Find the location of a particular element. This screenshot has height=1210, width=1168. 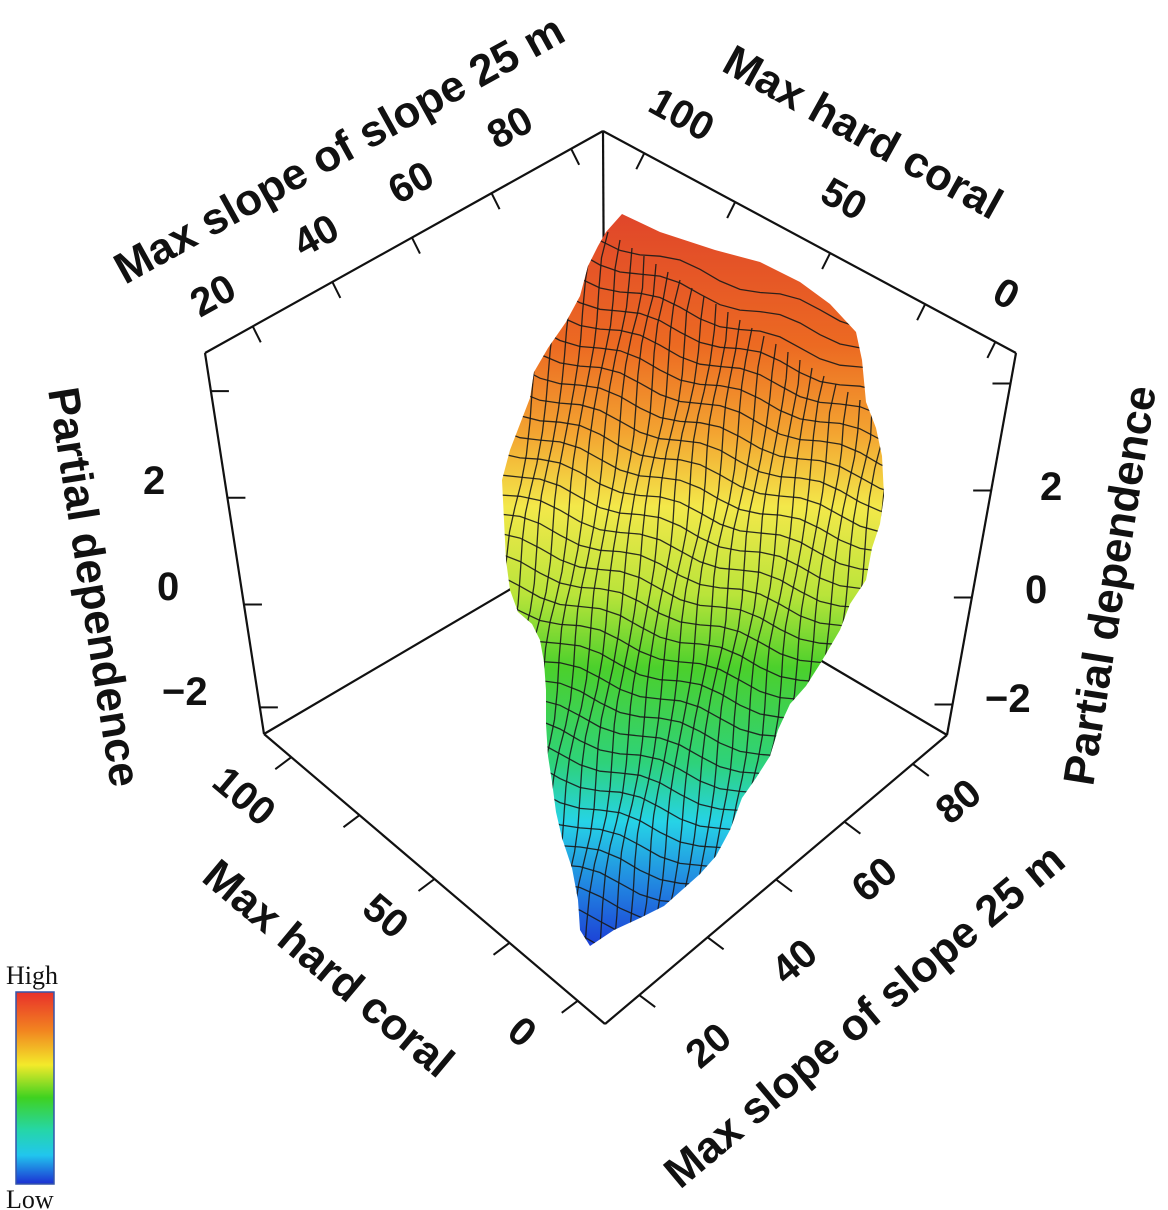

axis-label-right: Partial dependence is located at coordinates (1110, 585).